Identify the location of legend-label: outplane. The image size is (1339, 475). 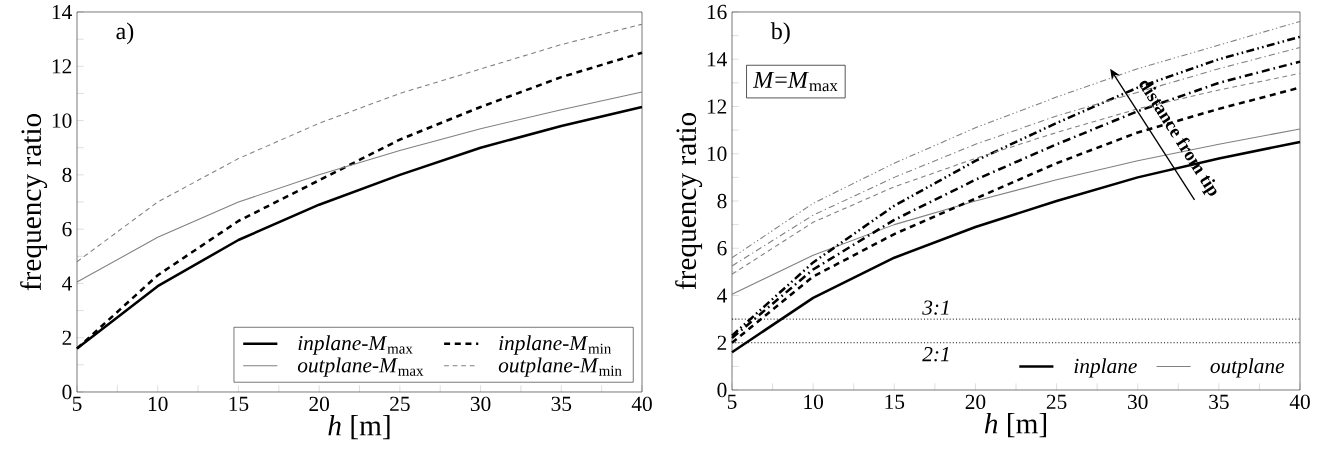
(1247, 368).